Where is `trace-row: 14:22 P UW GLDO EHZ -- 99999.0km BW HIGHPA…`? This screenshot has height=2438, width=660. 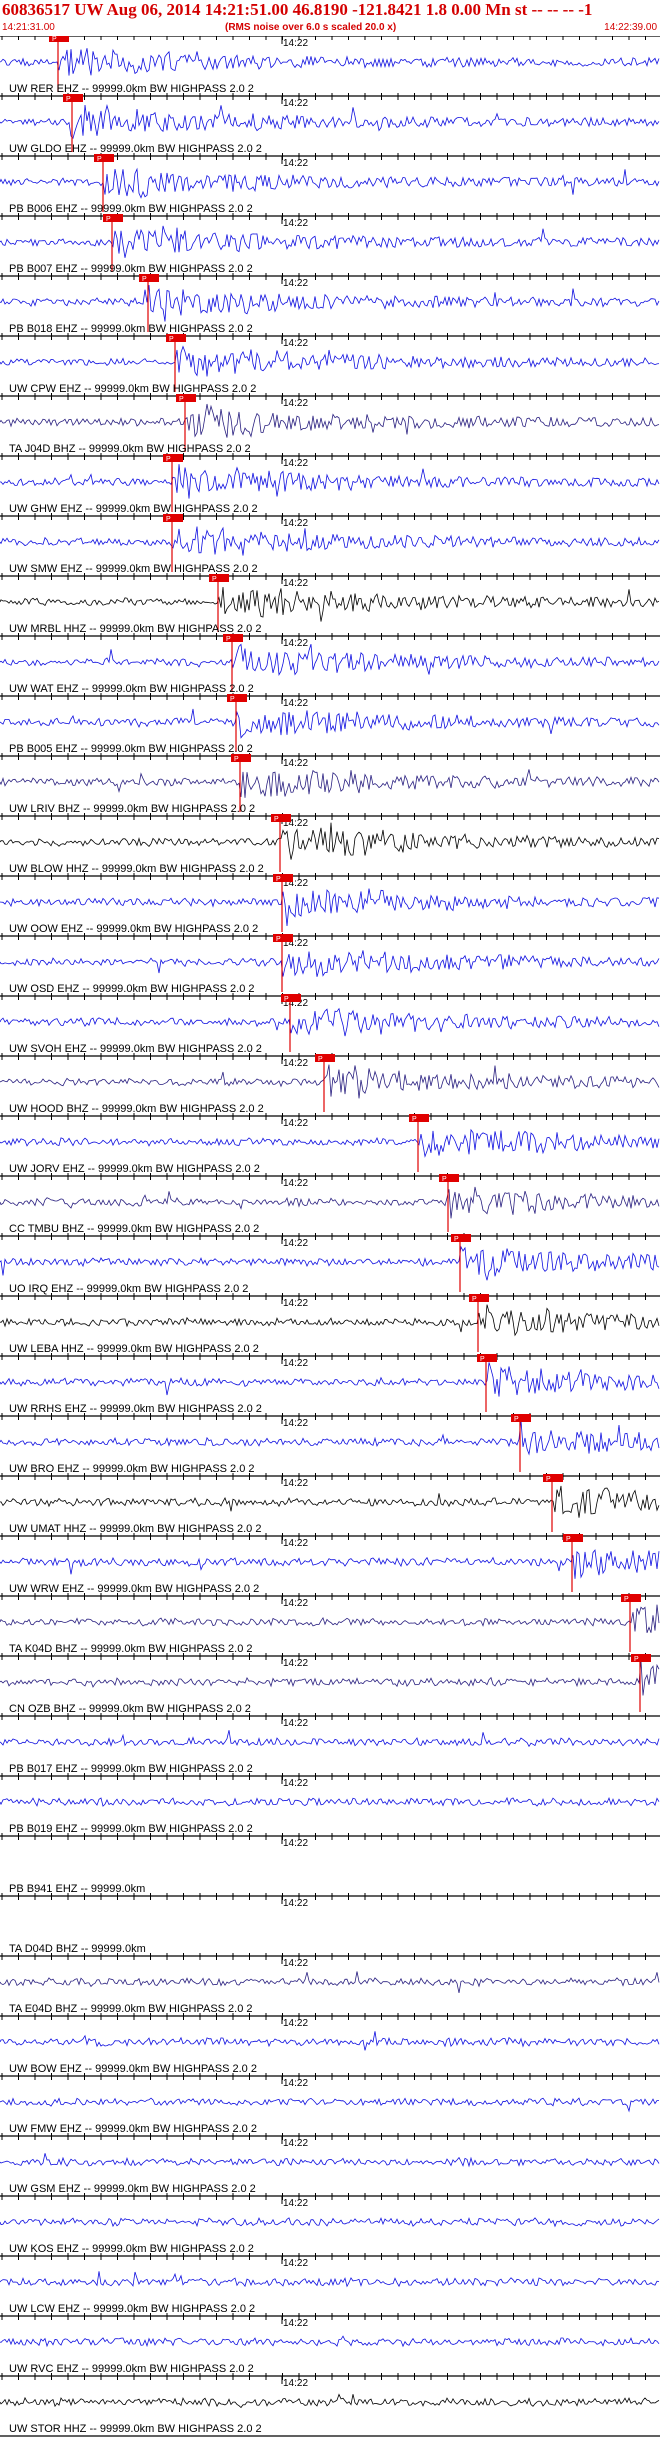
trace-row: 14:22 P UW GLDO EHZ -- 99999.0km BW HIGHPA… is located at coordinates (330, 124).